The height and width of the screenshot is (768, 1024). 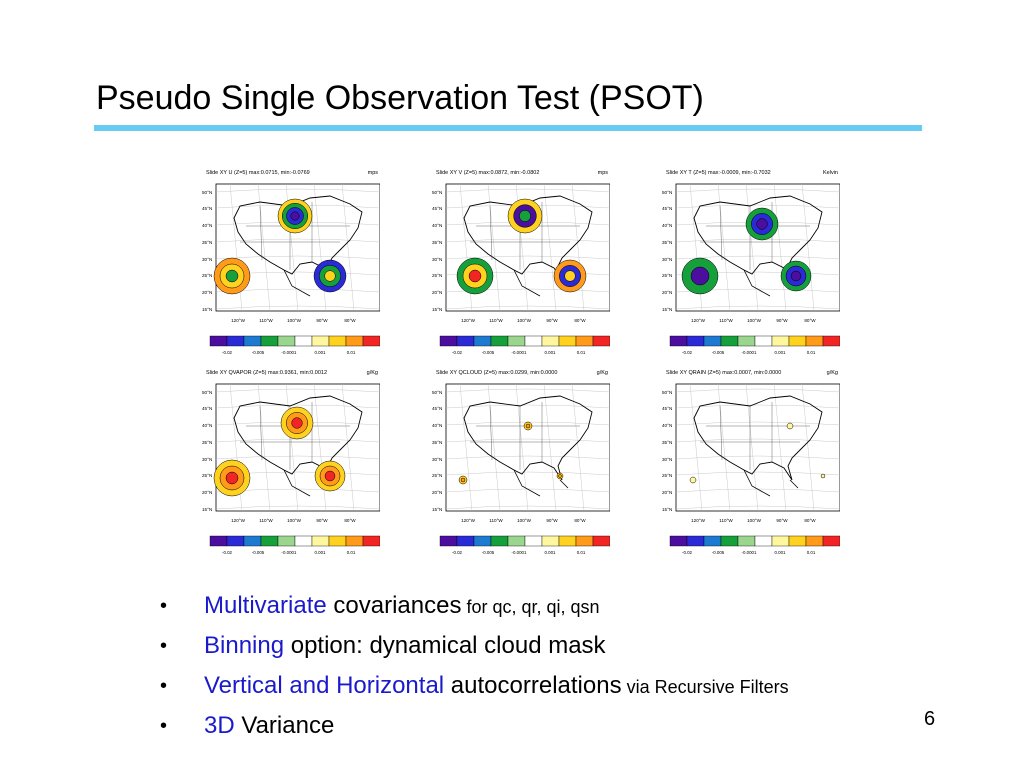 I want to click on bullet-item: • Binning option: dynamical cloud mask, so click(x=474, y=646).